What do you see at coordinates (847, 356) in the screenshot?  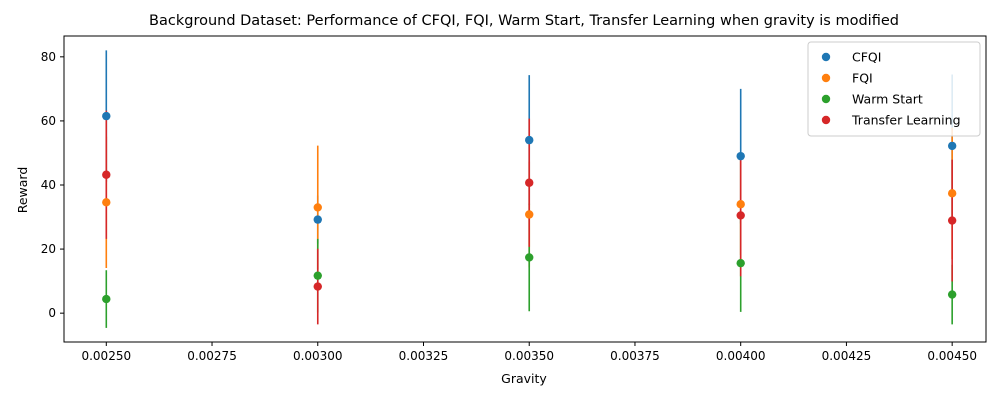 I see `x-tick-label: 0.00425` at bounding box center [847, 356].